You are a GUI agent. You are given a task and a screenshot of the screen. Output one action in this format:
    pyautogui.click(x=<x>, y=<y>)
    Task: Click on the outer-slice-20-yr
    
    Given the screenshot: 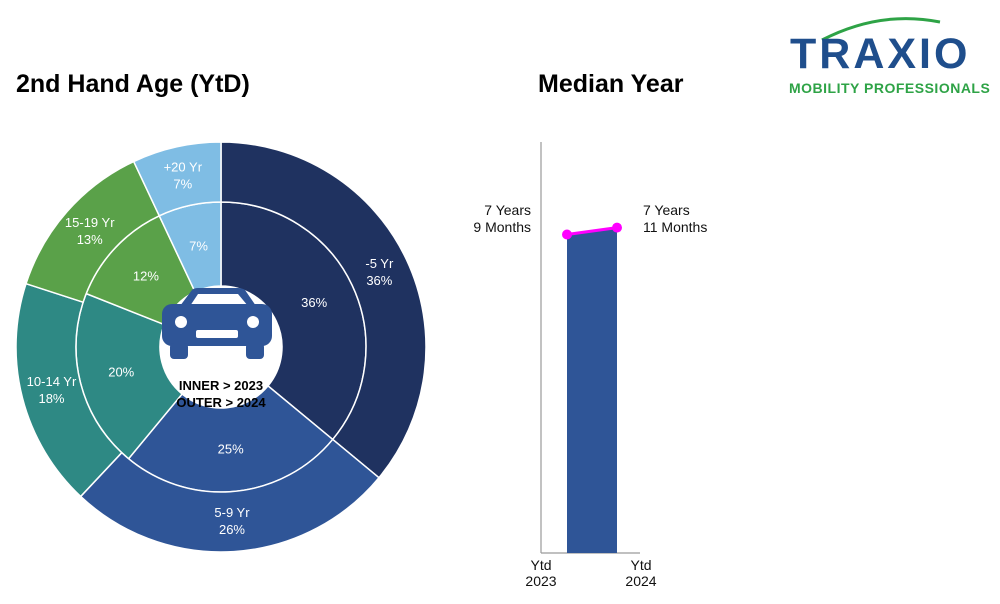 What is the action you would take?
    pyautogui.click(x=177, y=179)
    